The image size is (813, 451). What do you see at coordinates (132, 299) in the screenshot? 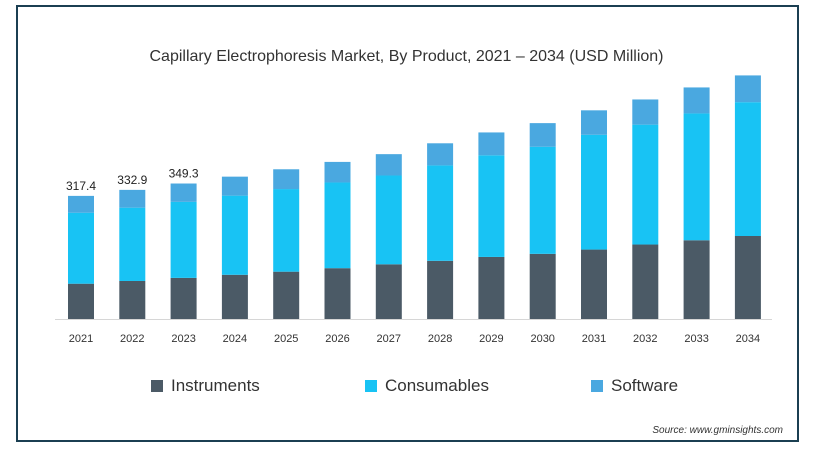
I see `bar-instruments-2022` at bounding box center [132, 299].